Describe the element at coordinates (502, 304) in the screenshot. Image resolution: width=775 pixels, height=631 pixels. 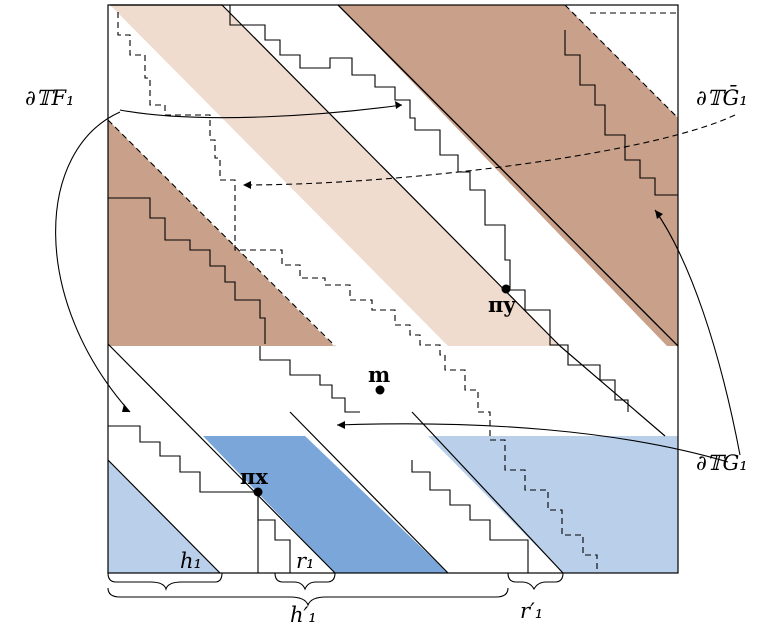
I see `label-pi-y: πy` at that location.